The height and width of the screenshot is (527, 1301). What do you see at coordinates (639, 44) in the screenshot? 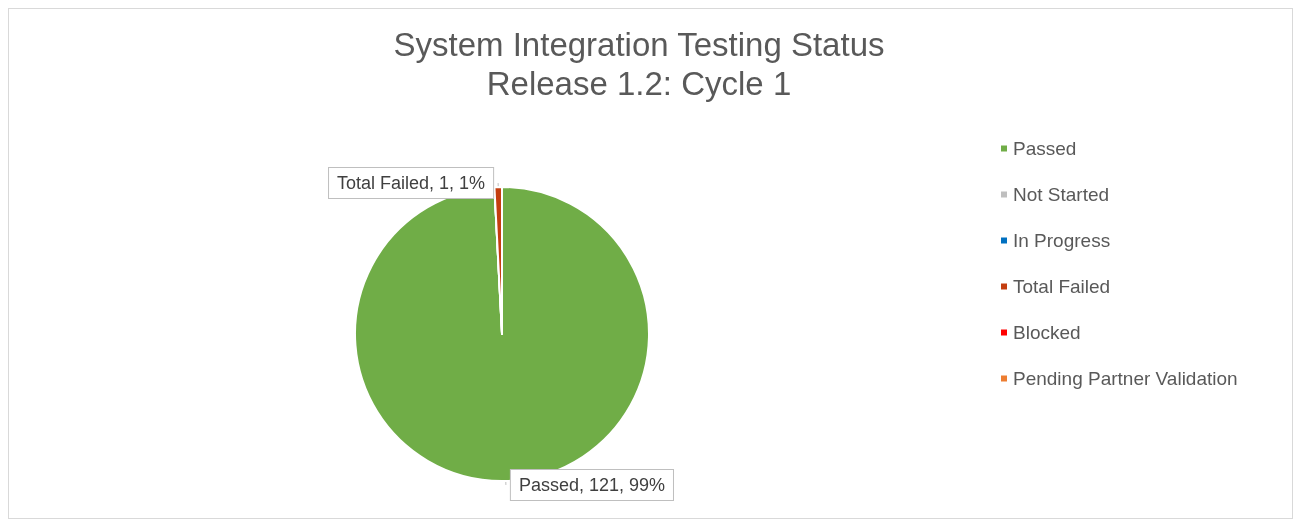
I see `chart-title: System Integration Testing Status` at bounding box center [639, 44].